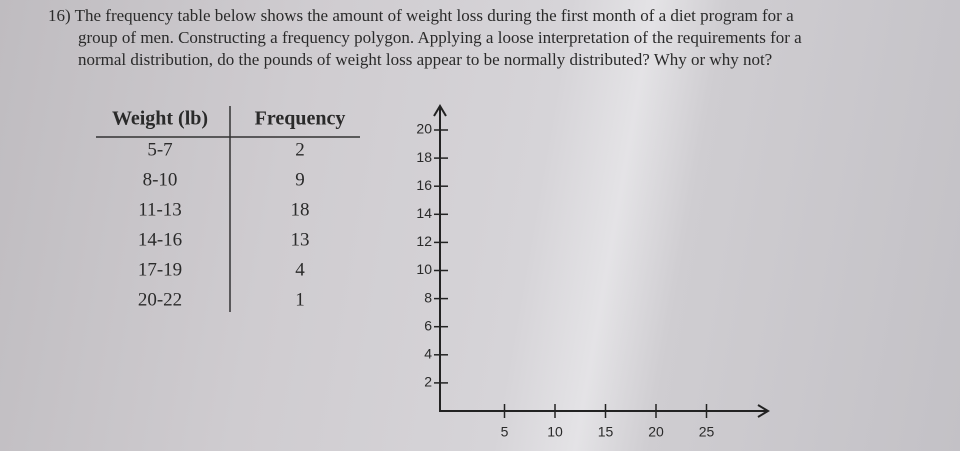 The height and width of the screenshot is (451, 960). What do you see at coordinates (424, 213) in the screenshot?
I see `y-tick-label: 14` at bounding box center [424, 213].